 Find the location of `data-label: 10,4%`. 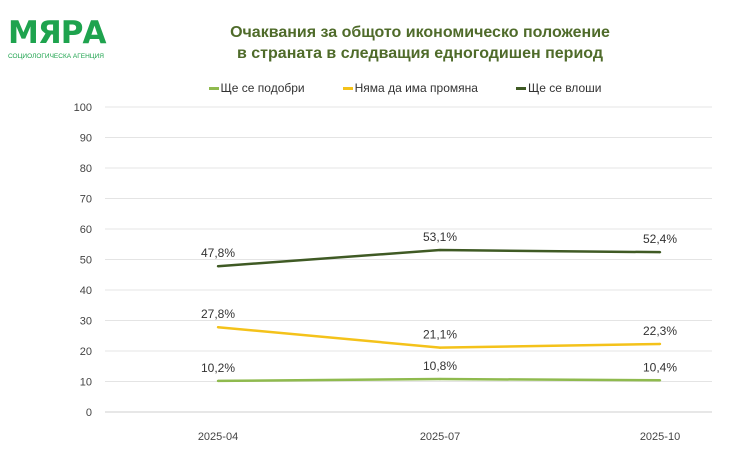

data-label: 10,4% is located at coordinates (660, 367).